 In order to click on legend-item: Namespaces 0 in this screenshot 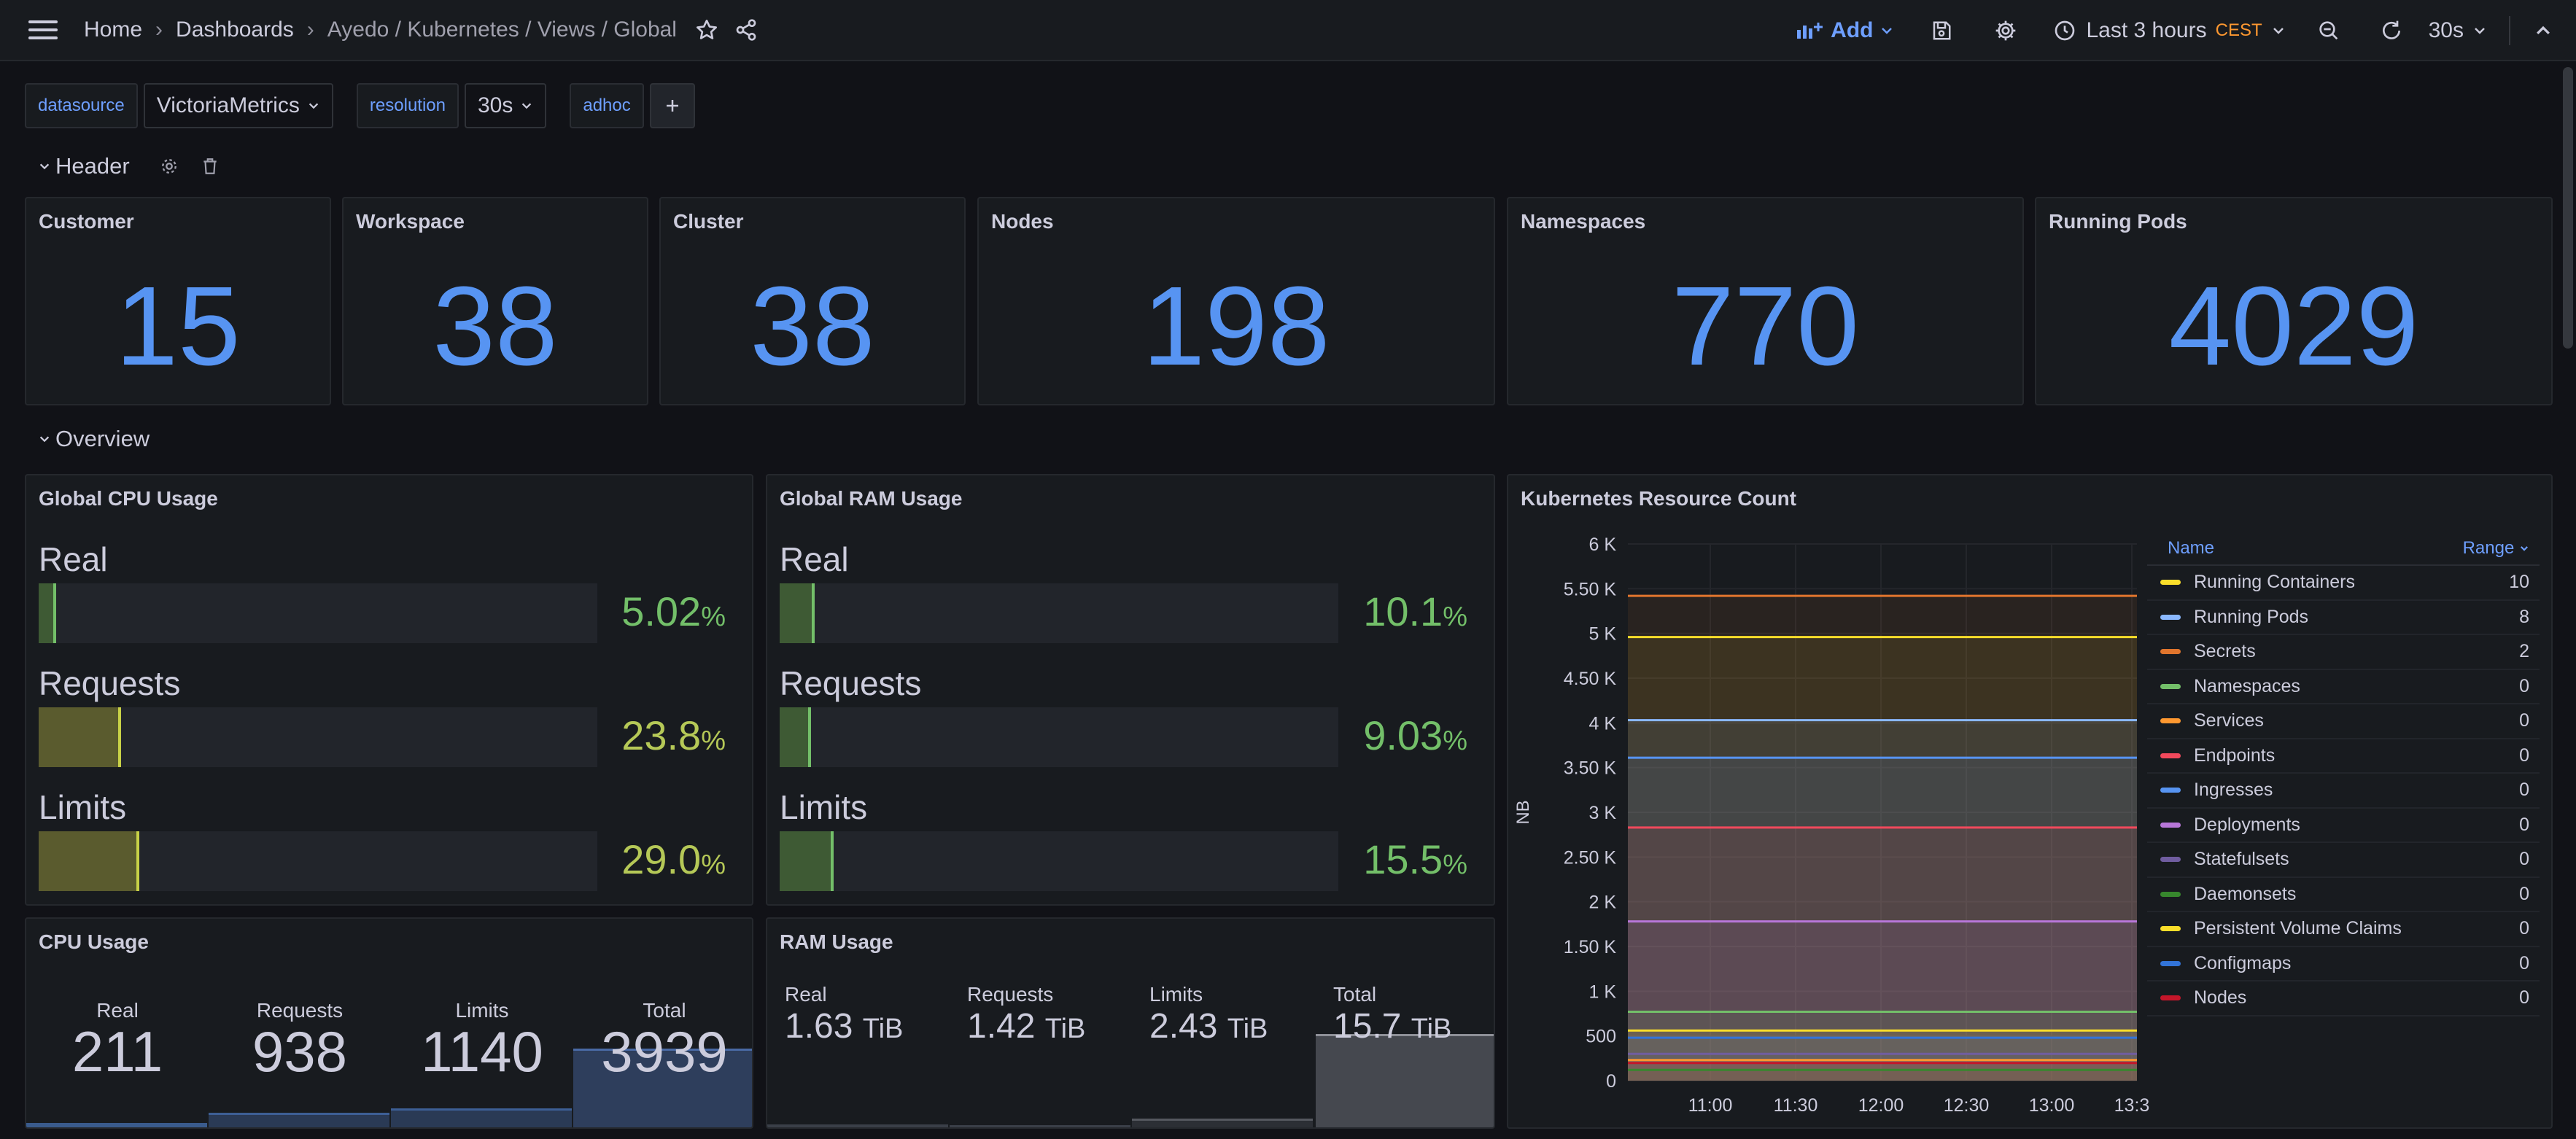, I will do `click(2343, 687)`.